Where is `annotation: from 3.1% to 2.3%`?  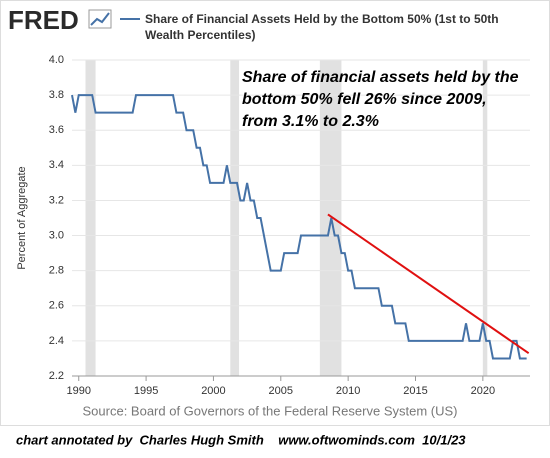
annotation: from 3.1% to 2.3% is located at coordinates (310, 121).